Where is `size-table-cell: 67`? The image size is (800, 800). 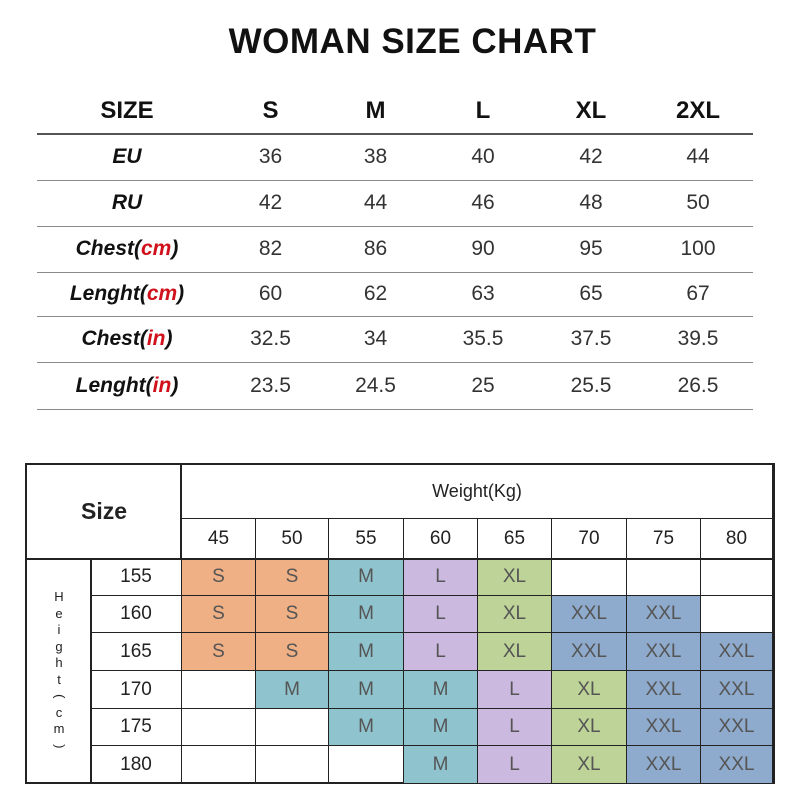 size-table-cell: 67 is located at coordinates (698, 294).